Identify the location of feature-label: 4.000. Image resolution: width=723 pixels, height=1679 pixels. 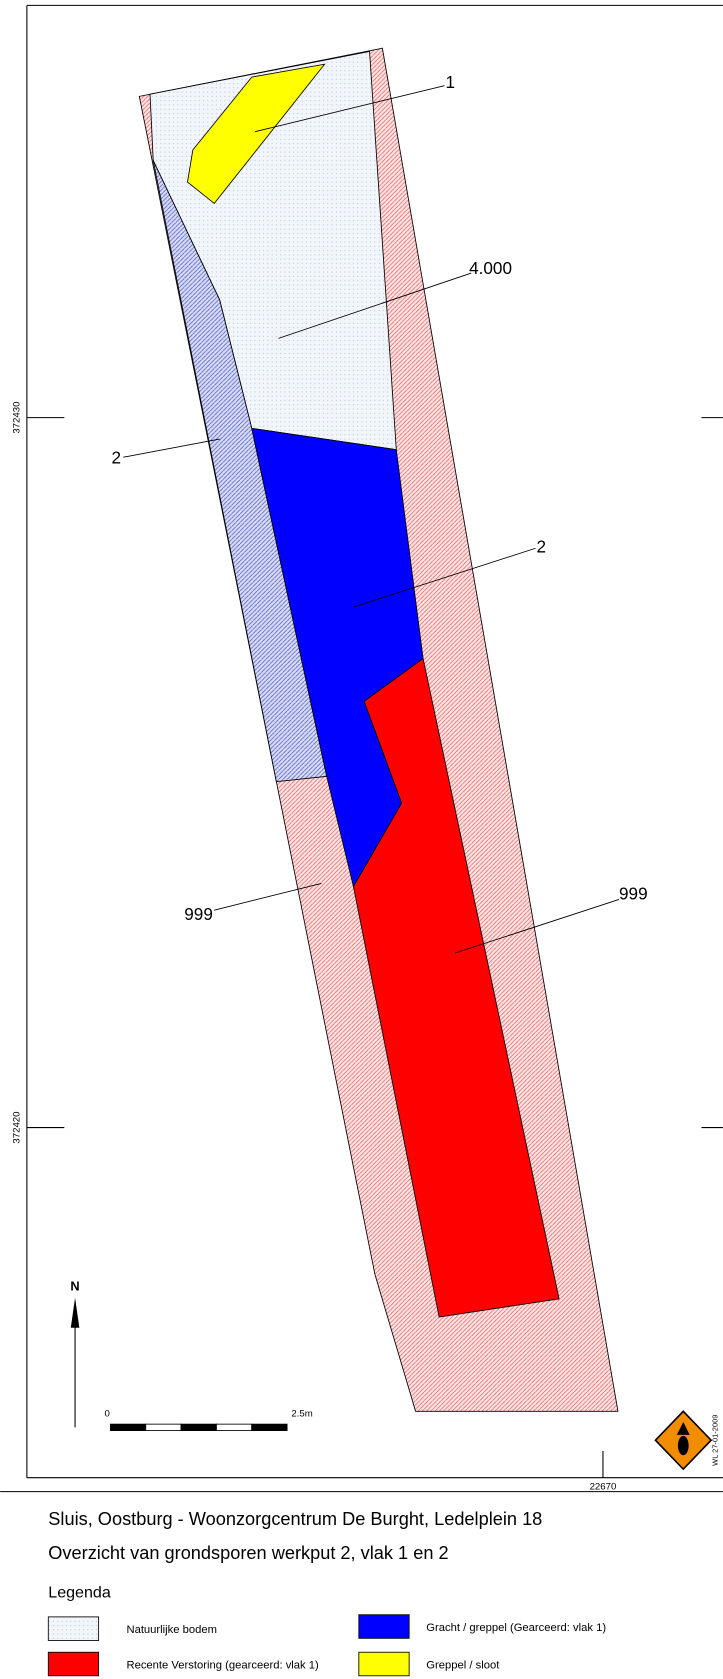
(490, 268).